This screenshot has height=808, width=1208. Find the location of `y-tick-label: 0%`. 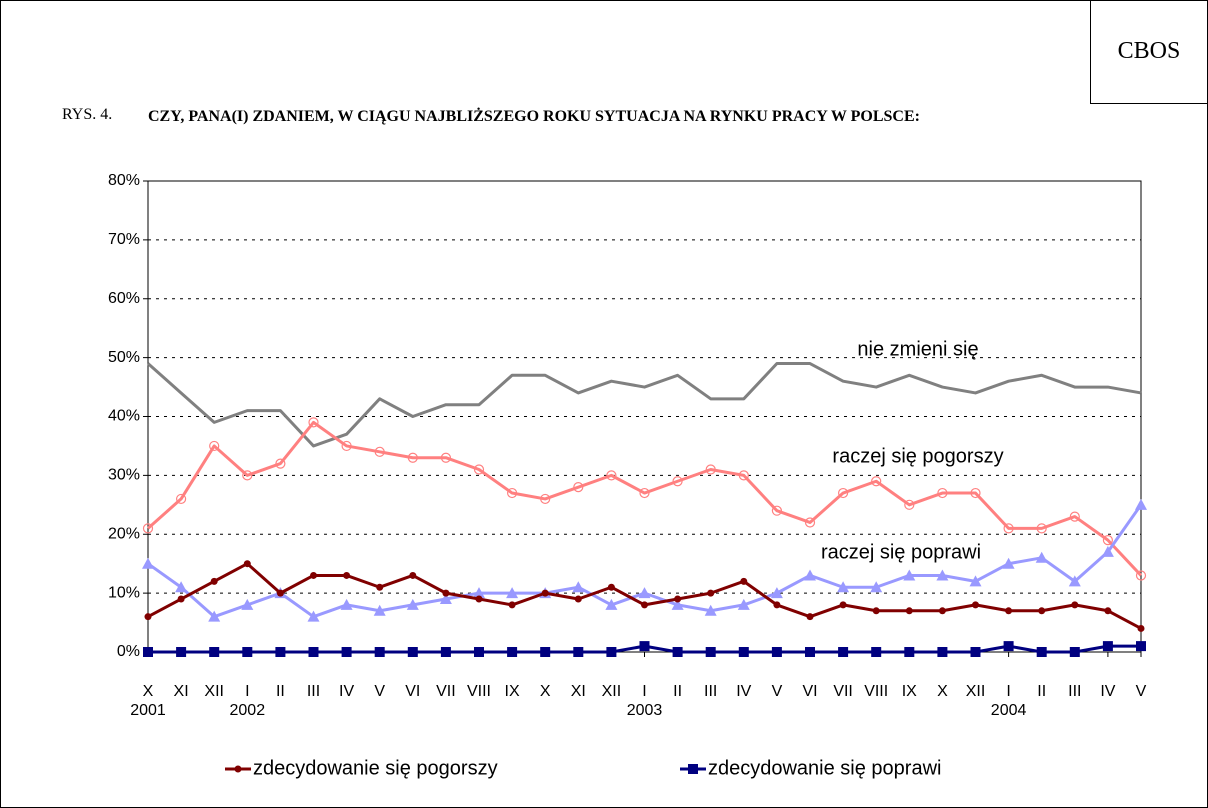

y-tick-label: 0% is located at coordinates (128, 651).